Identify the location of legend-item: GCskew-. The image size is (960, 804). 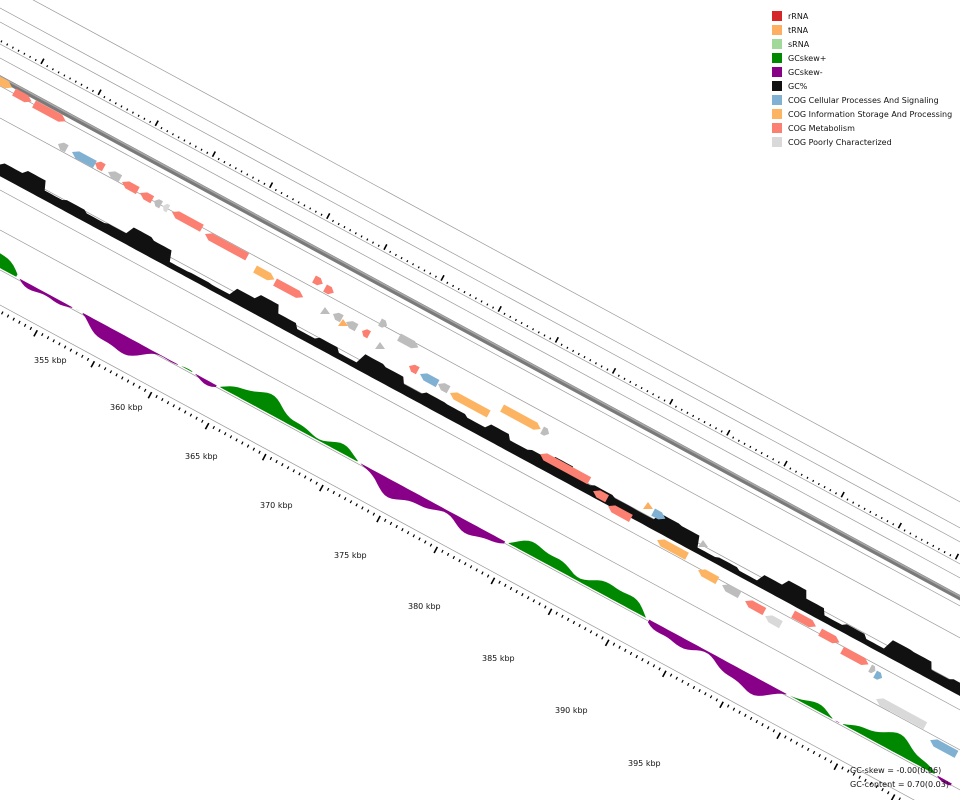
(862, 72).